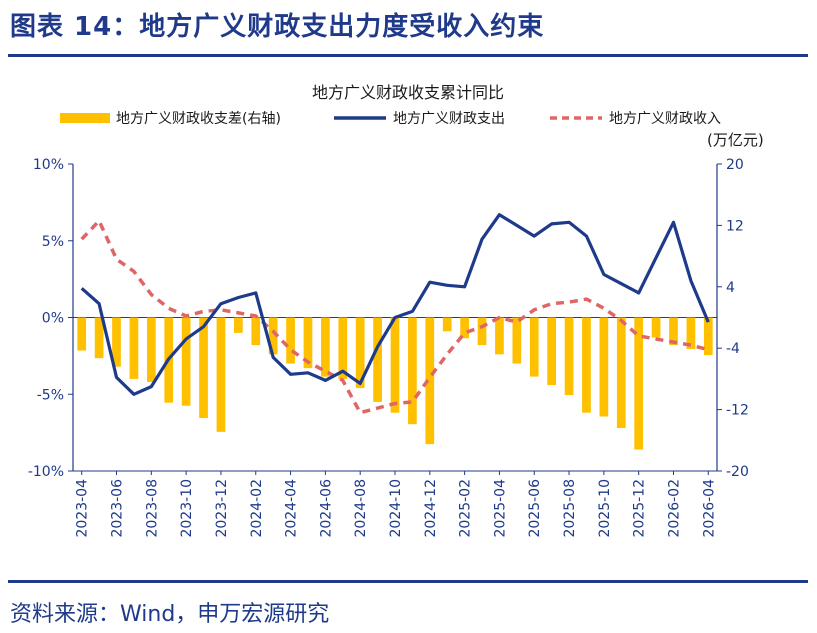 Image resolution: width=817 pixels, height=633 pixels. What do you see at coordinates (396, 508) in the screenshot?
I see `x-axis-tick-label: 2024-10` at bounding box center [396, 508].